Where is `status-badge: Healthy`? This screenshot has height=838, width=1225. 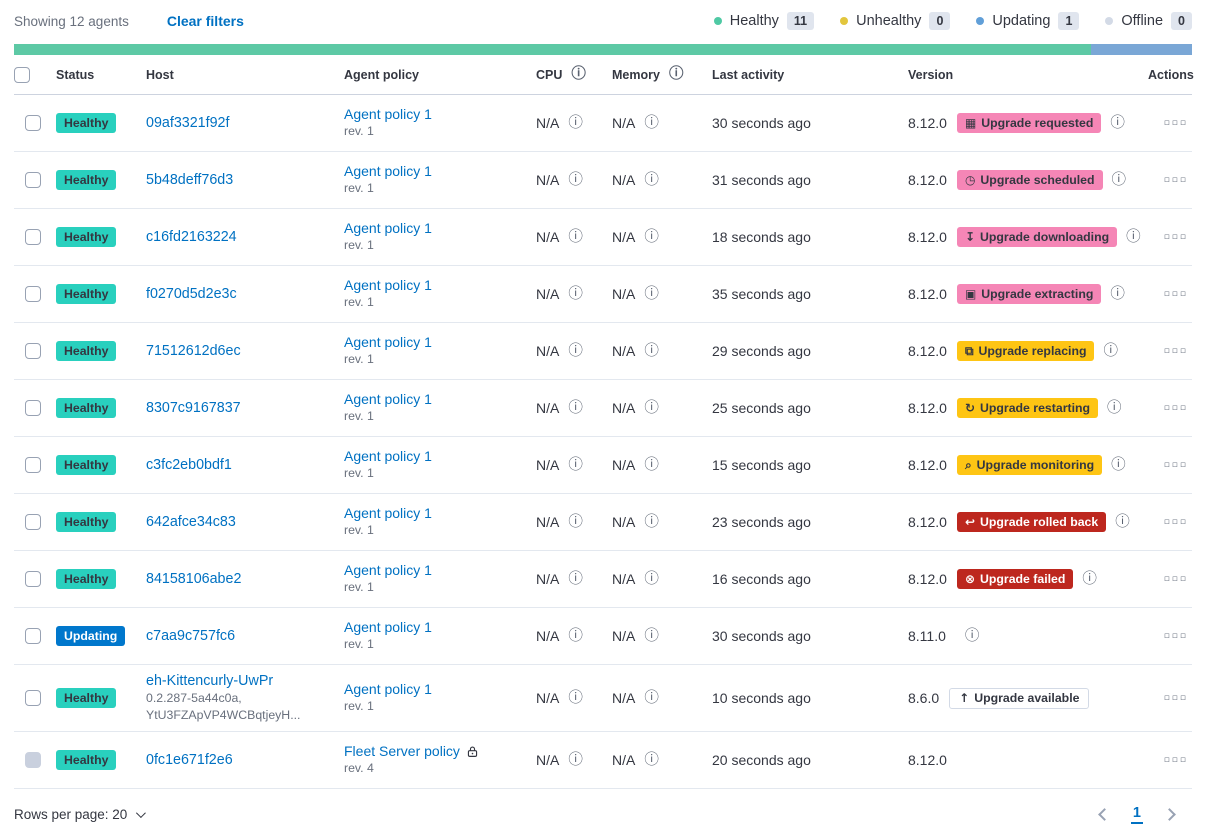
status-badge: Healthy is located at coordinates (86, 123).